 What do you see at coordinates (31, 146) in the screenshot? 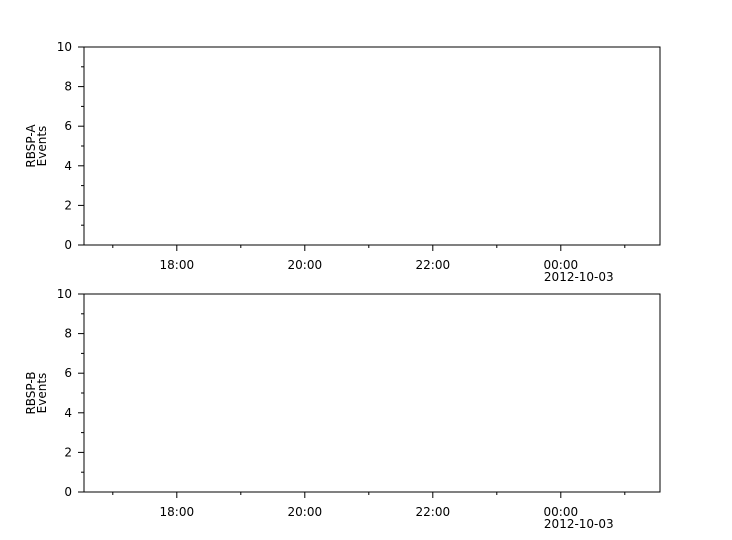
I see `y-axis-label: RBSP-A` at bounding box center [31, 146].